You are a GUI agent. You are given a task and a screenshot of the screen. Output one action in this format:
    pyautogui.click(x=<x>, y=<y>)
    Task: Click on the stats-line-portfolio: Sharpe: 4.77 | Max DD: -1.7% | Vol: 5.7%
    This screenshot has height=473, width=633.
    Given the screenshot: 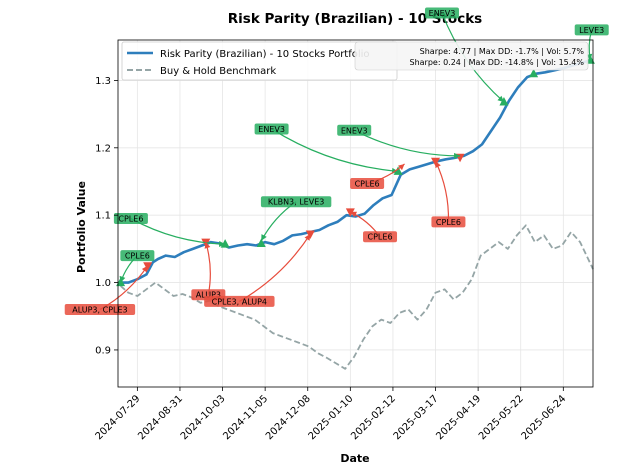 What is the action you would take?
    pyautogui.click(x=502, y=51)
    